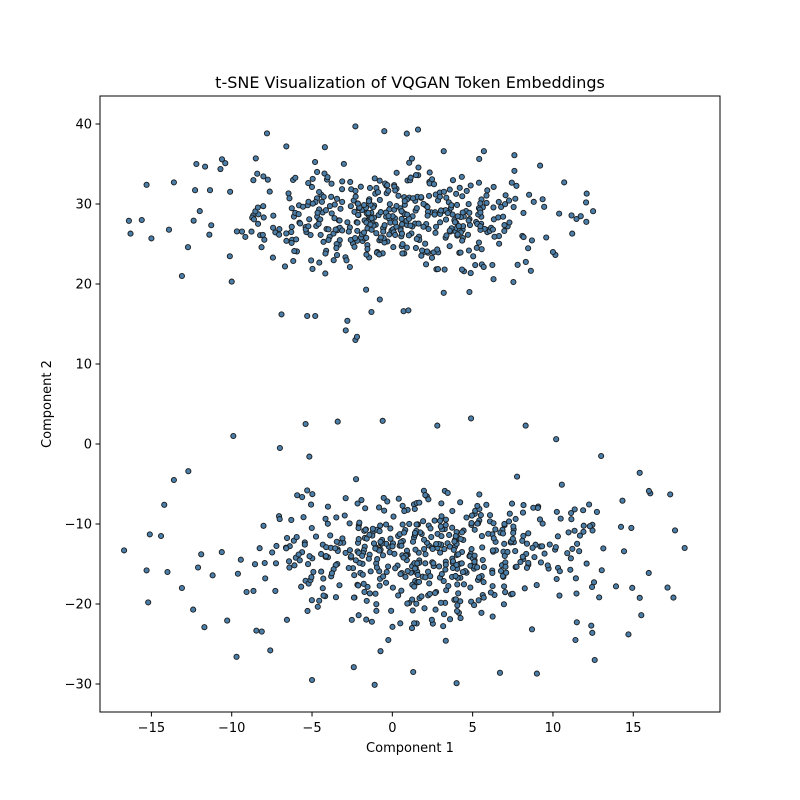 This screenshot has height=800, width=800. I want to click on x-tick-label: −10, so click(231, 728).